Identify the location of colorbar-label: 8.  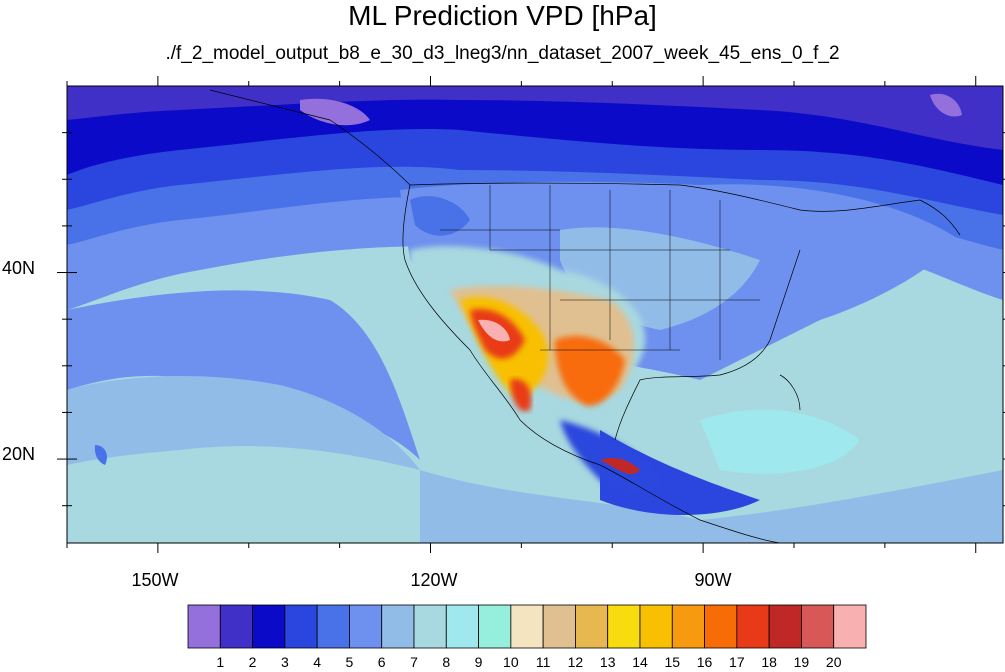
(446, 662).